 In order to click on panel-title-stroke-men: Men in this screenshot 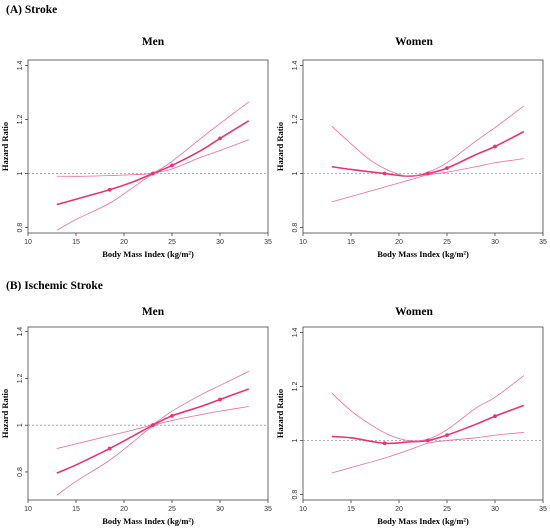, I will do `click(153, 42)`.